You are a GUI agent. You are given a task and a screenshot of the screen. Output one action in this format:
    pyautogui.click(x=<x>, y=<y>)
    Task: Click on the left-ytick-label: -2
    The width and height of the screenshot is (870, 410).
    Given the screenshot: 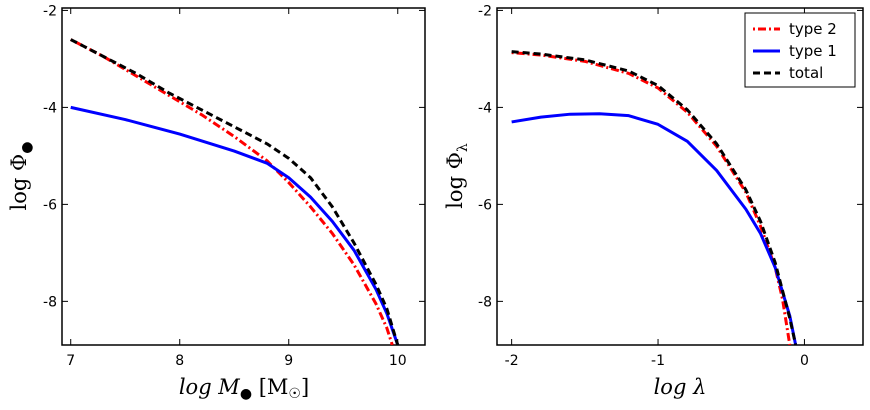 What is the action you would take?
    pyautogui.click(x=50, y=11)
    